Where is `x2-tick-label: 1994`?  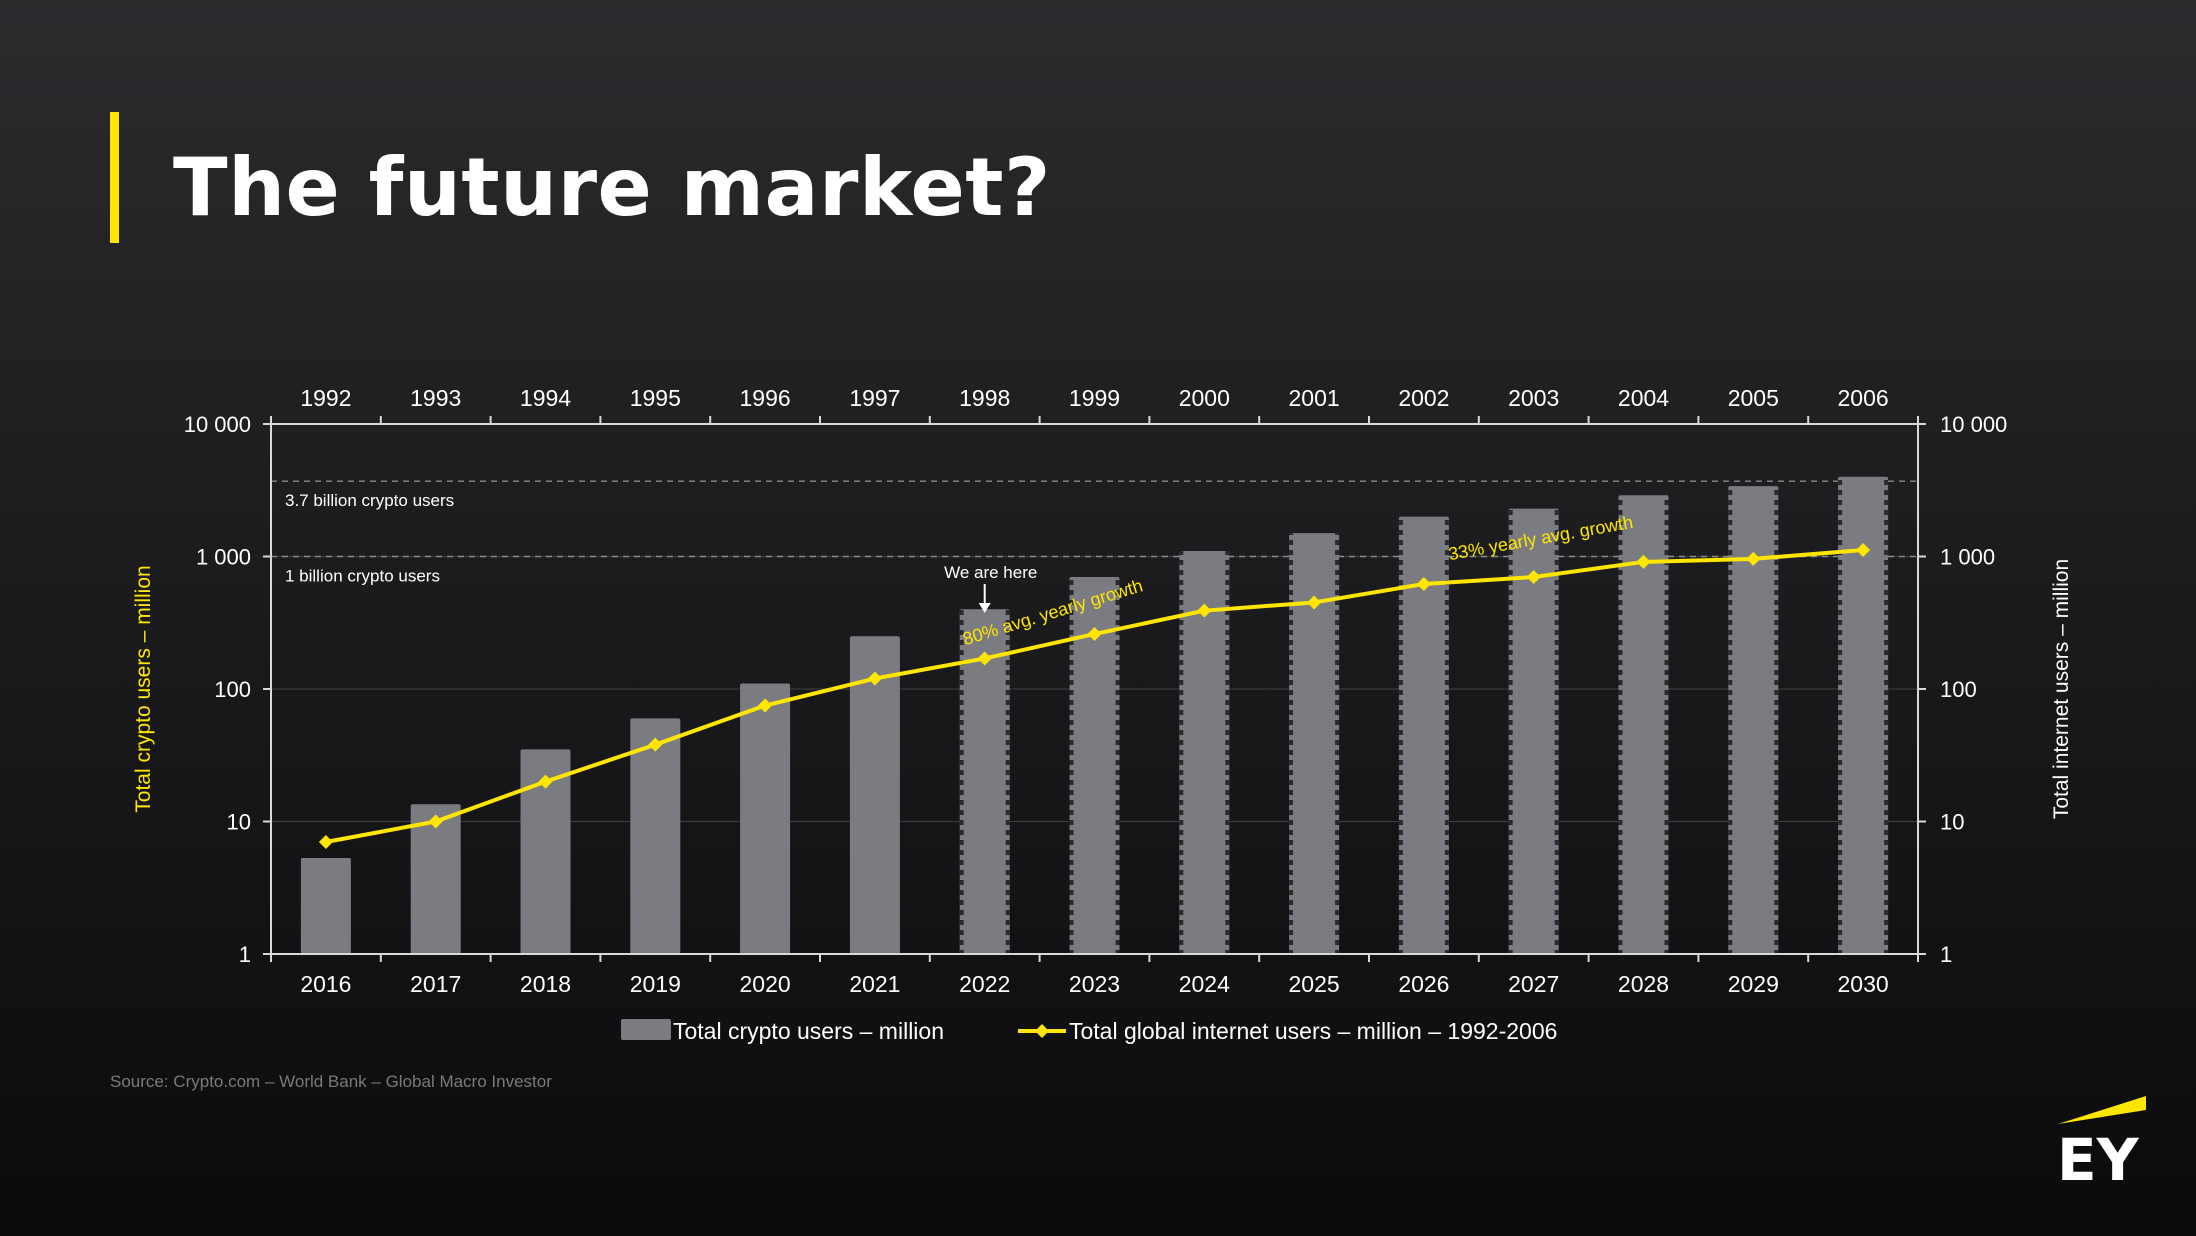
x2-tick-label: 1994 is located at coordinates (545, 398).